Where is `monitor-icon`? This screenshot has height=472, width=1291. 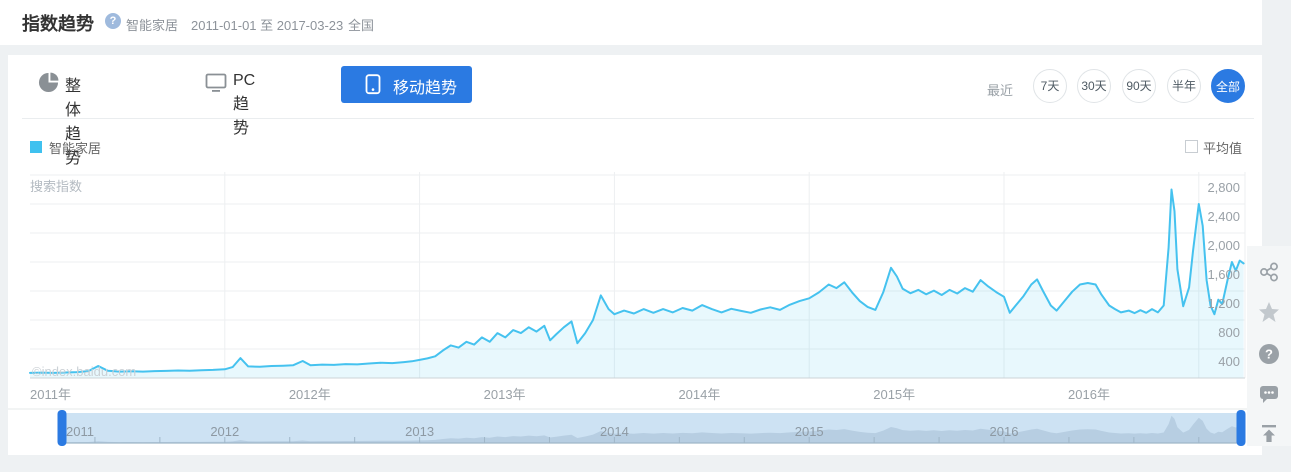
monitor-icon is located at coordinates (216, 85).